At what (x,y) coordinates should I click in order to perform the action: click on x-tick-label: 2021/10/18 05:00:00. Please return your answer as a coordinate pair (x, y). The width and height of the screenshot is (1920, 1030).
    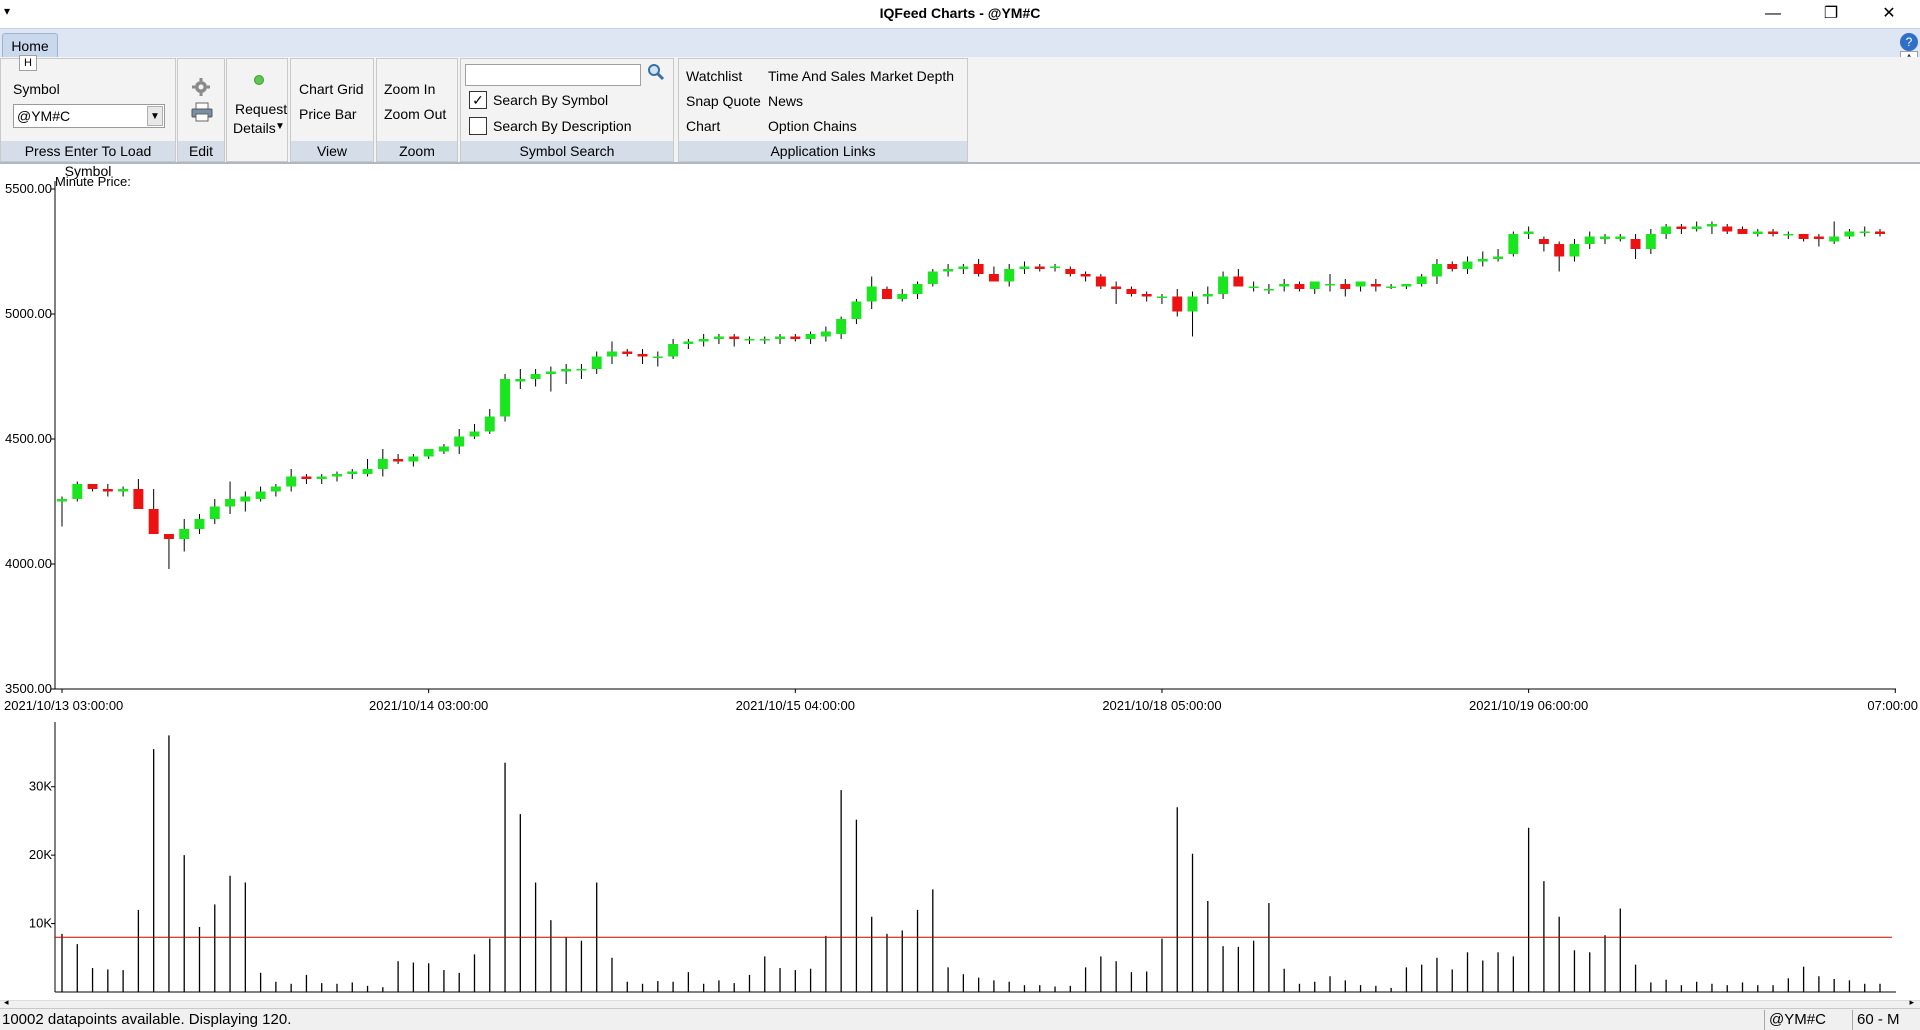
    Looking at the image, I should click on (1161, 705).